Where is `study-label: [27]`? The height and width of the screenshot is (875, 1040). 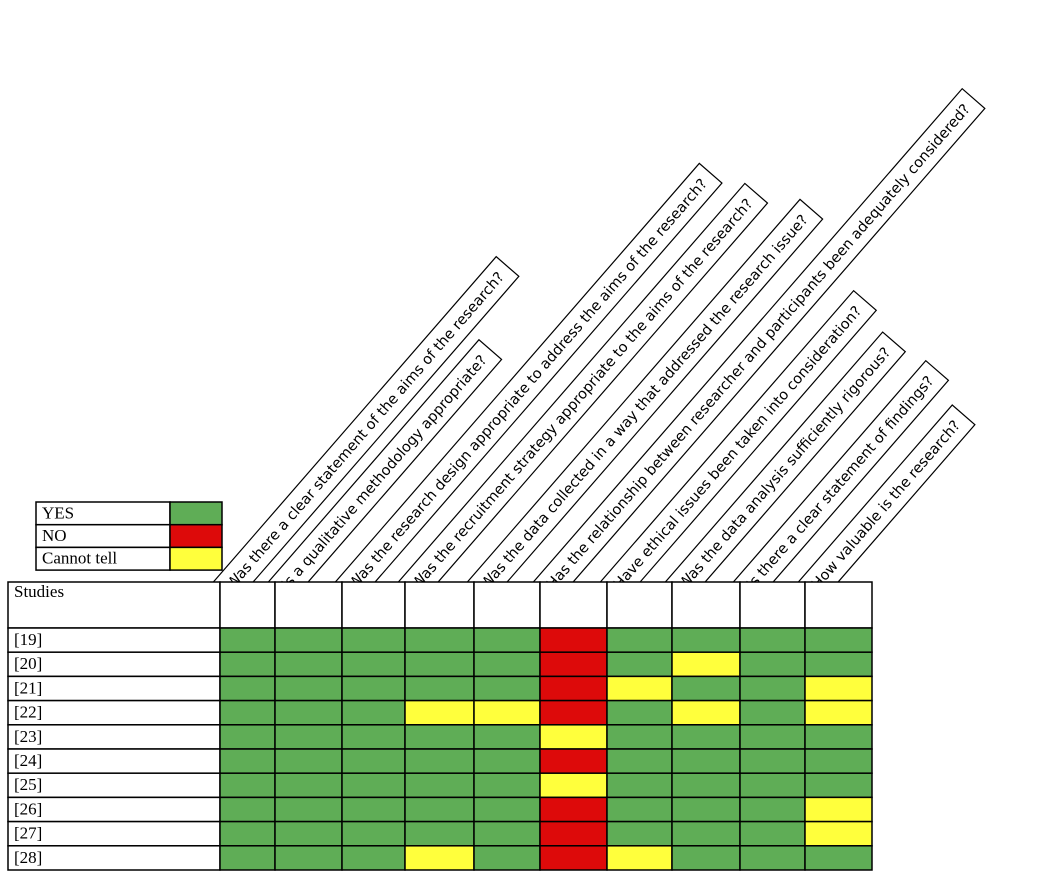 study-label: [27] is located at coordinates (28, 833).